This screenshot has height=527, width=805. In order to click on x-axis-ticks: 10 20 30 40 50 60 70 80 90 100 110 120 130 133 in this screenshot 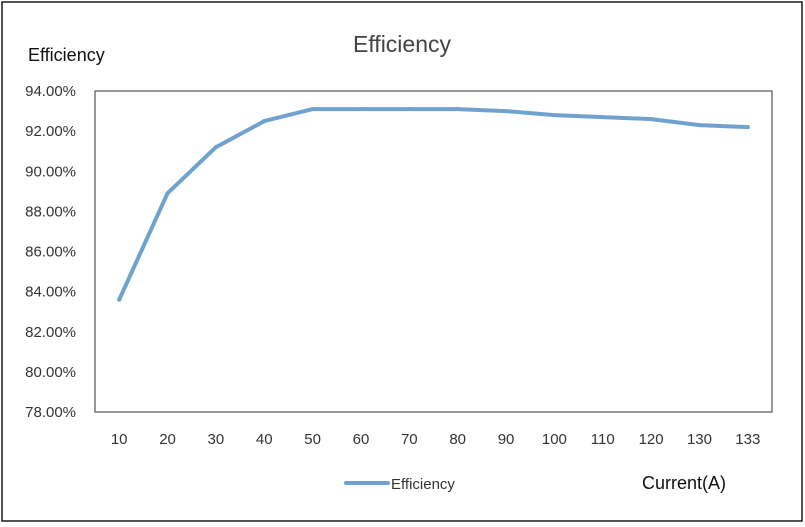, I will do `click(436, 439)`.